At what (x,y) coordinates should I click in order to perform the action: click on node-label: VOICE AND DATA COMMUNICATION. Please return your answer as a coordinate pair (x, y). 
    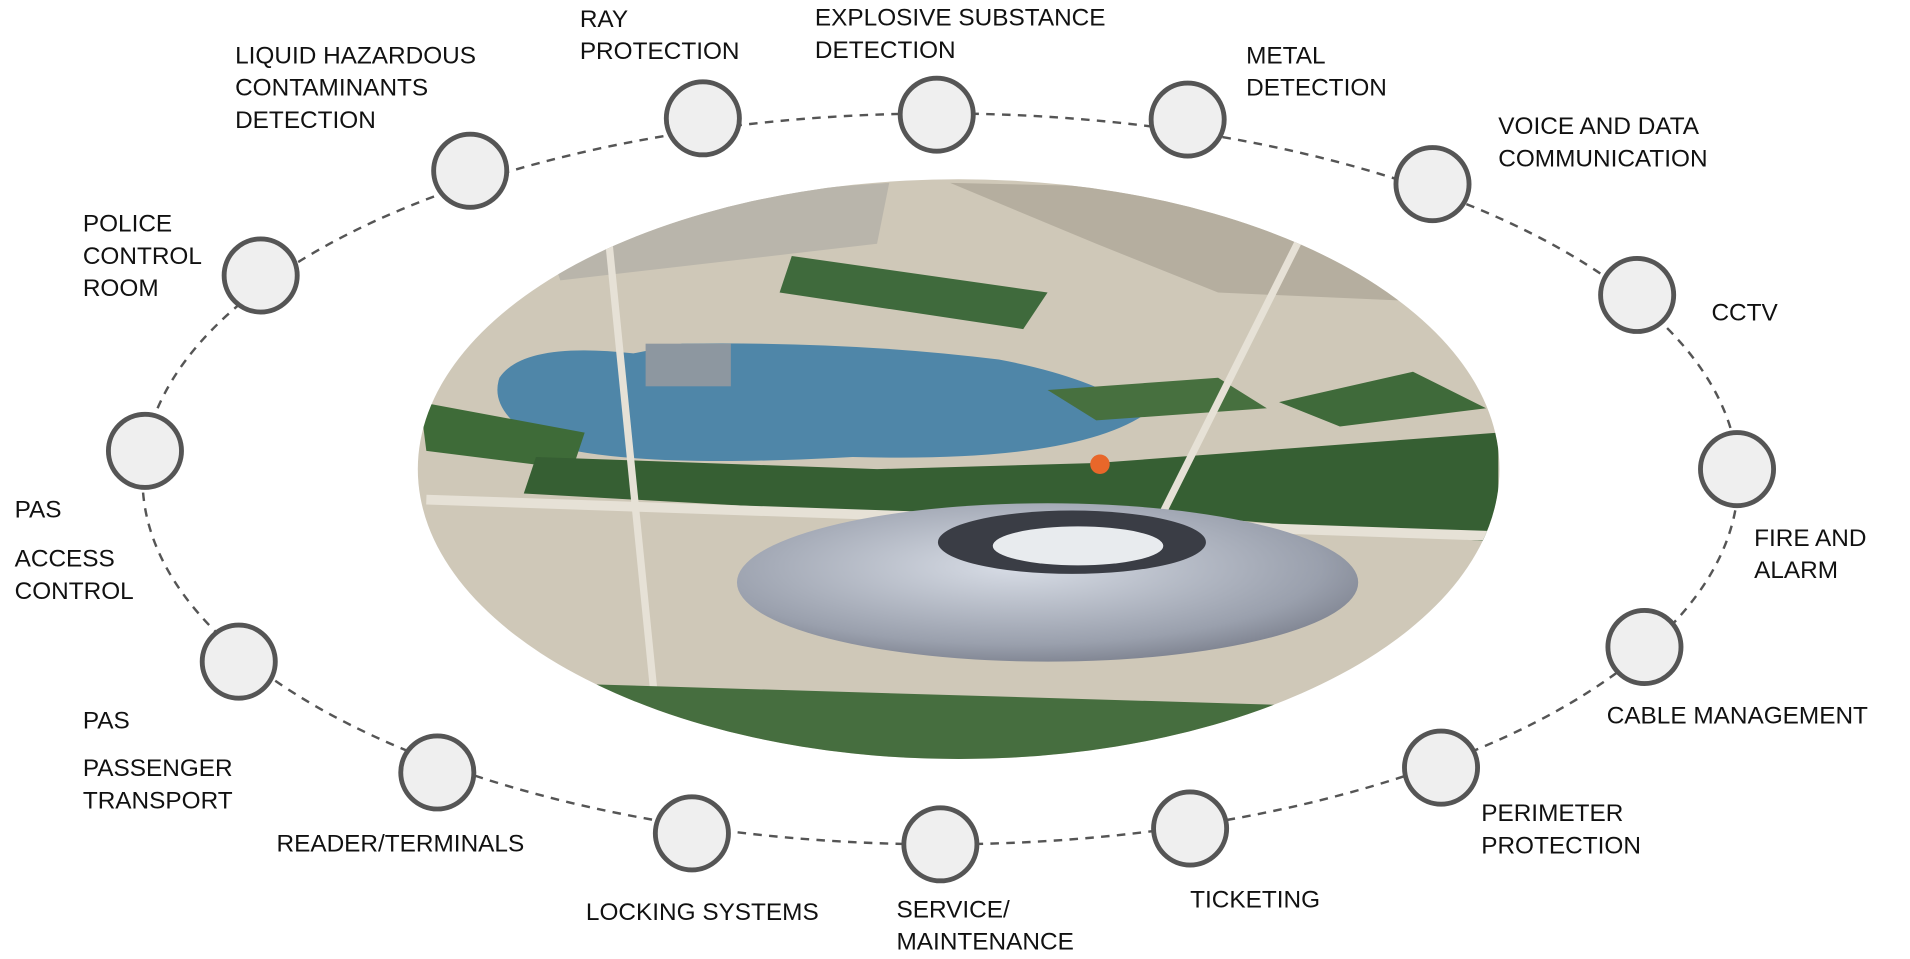
    Looking at the image, I should click on (1602, 142).